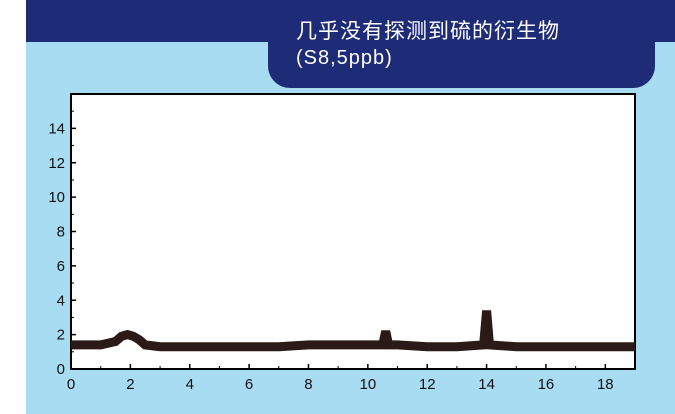 The height and width of the screenshot is (414, 675). I want to click on x-tick-label: 6, so click(249, 384).